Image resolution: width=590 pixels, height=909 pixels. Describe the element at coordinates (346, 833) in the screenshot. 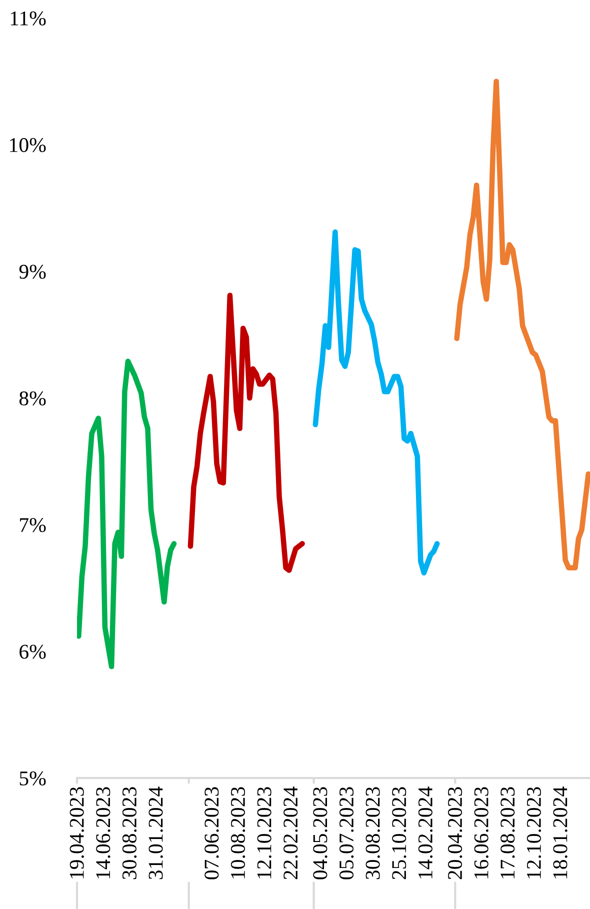

I see `x-tick-label: 05.07.2023` at that location.